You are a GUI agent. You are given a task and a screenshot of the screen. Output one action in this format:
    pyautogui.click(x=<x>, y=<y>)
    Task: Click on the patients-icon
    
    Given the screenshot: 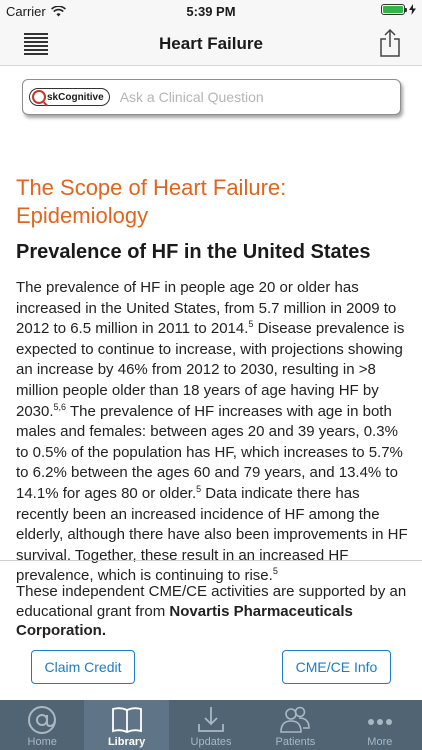 What is the action you would take?
    pyautogui.click(x=295, y=719)
    